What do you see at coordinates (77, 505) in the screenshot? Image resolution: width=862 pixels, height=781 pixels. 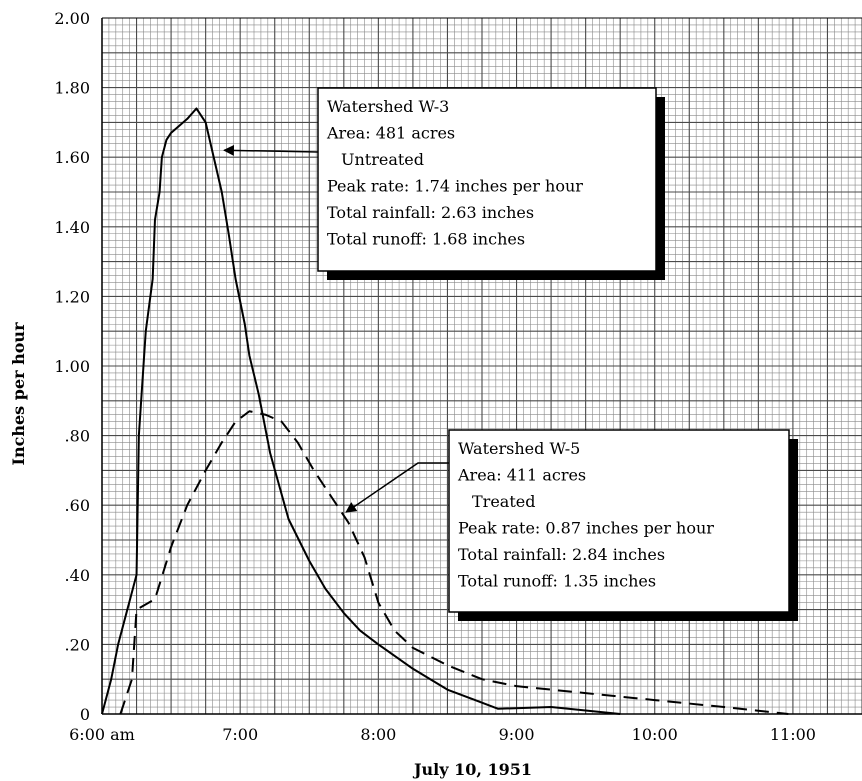 I see `y-tick-label: .60` at bounding box center [77, 505].